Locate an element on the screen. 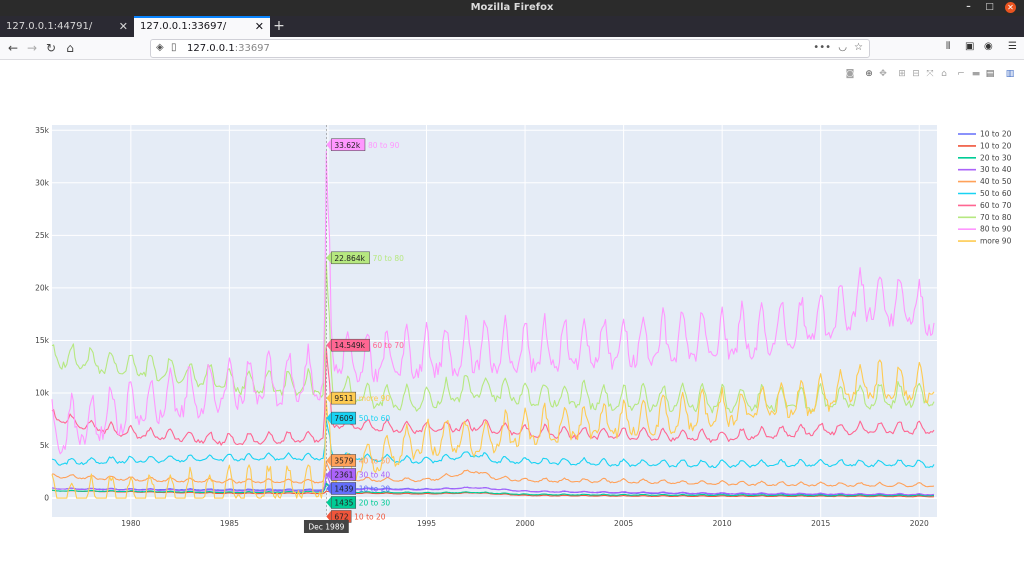 This screenshot has width=1024, height=570. autoscale-icon: ⤧ is located at coordinates (930, 74).